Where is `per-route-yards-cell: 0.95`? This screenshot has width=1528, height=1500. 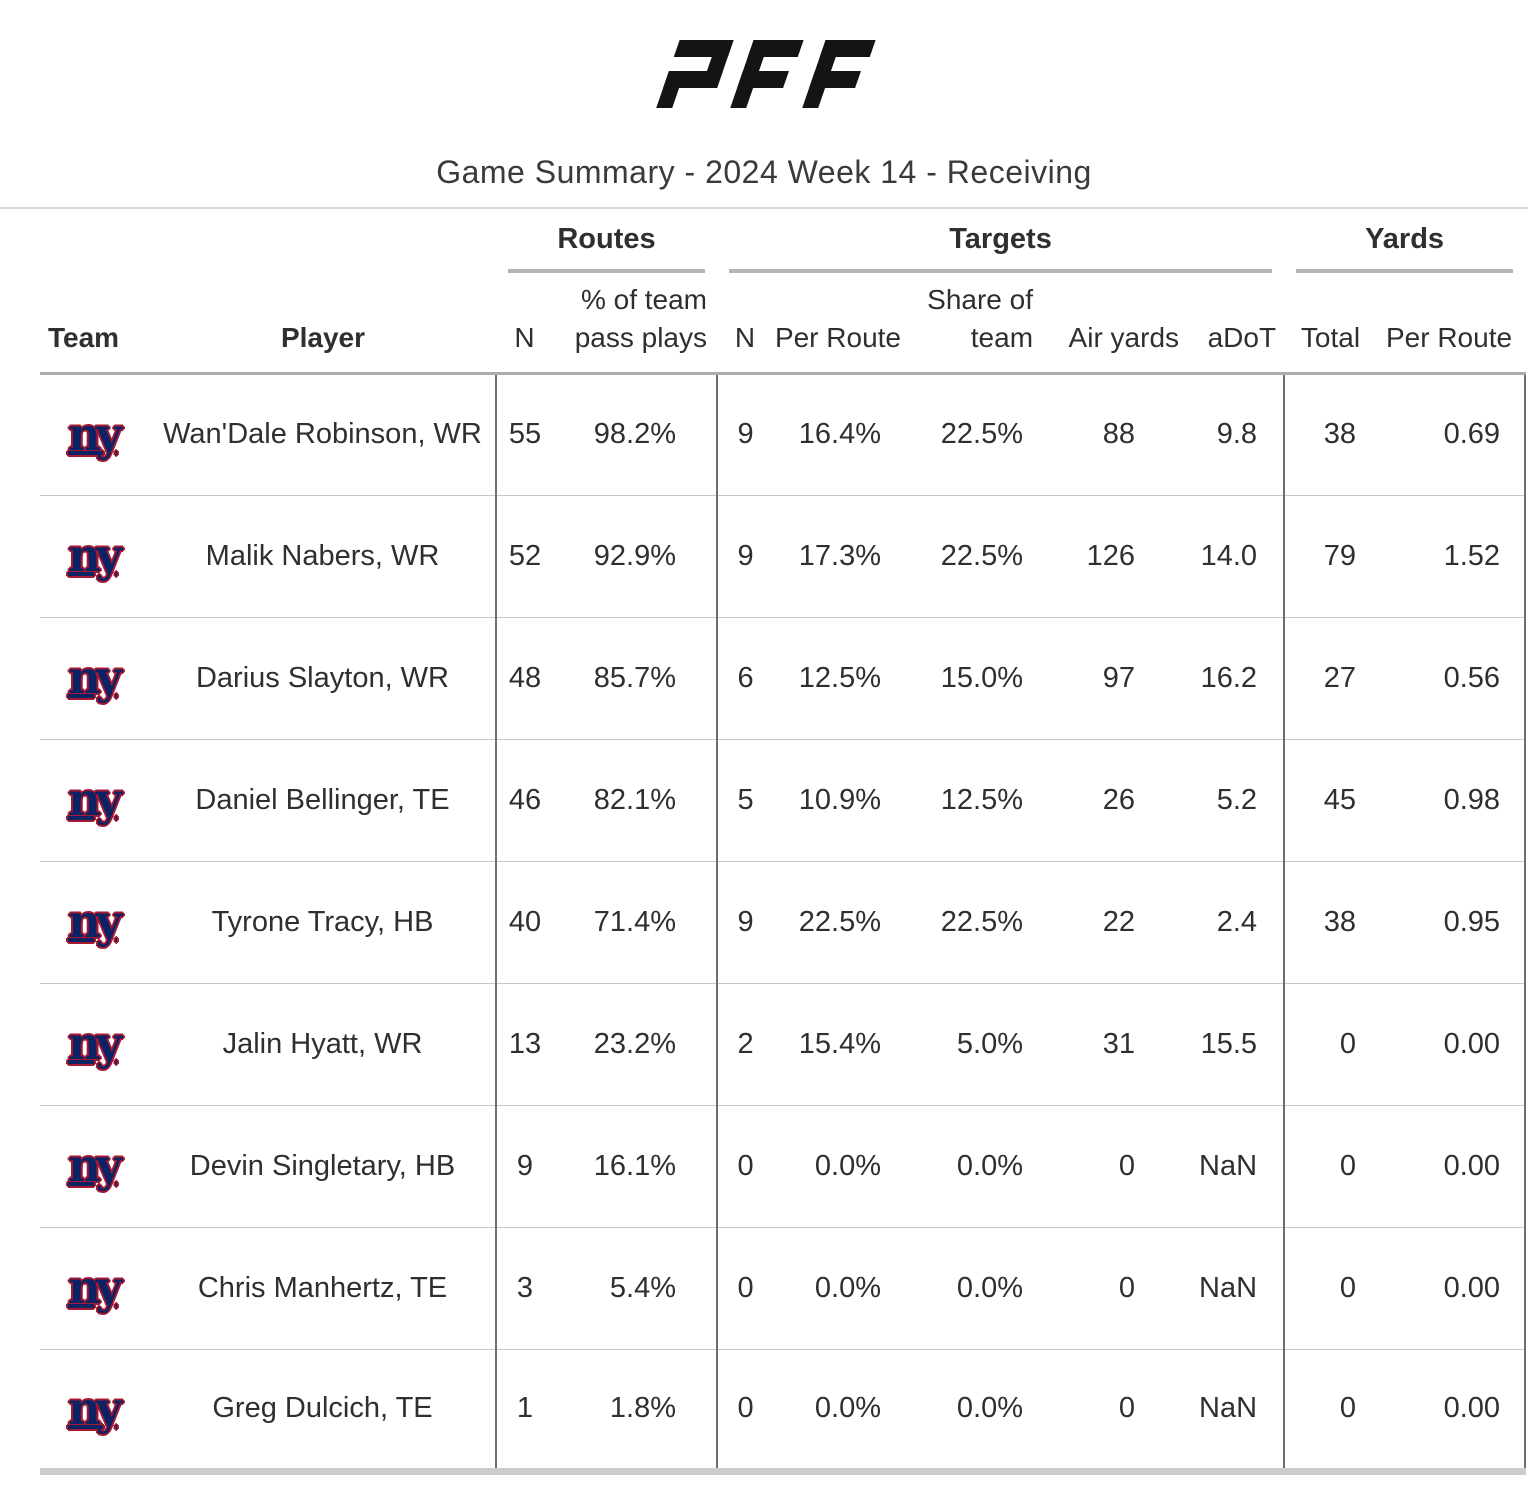 per-route-yards-cell: 0.95 is located at coordinates (1444, 922).